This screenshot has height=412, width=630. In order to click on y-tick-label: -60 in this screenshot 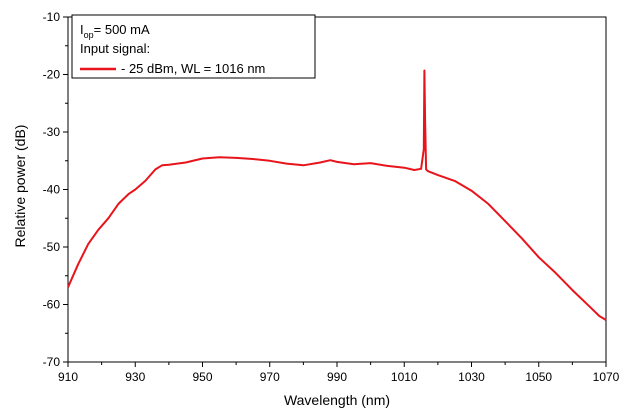, I will do `click(52, 305)`.